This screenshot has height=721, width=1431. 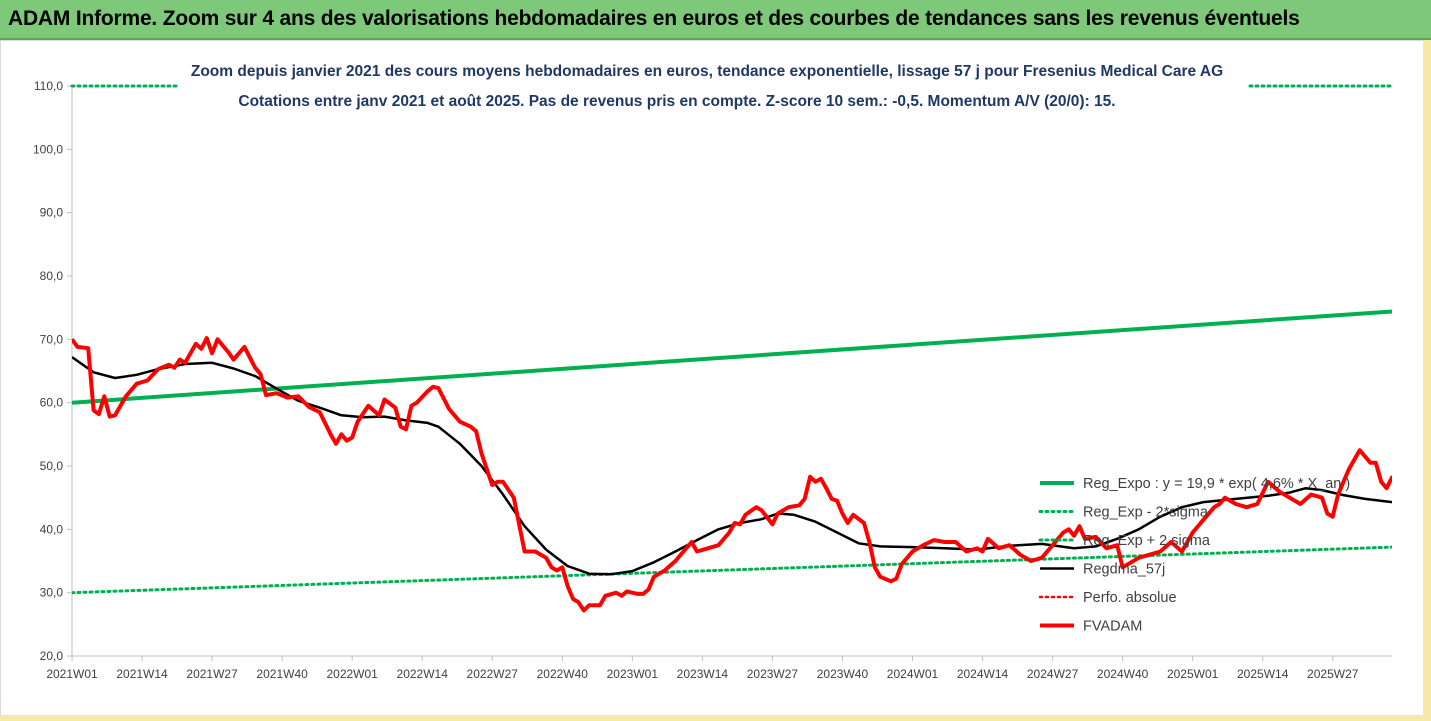 What do you see at coordinates (1427, 380) in the screenshot?
I see `right-border-strip` at bounding box center [1427, 380].